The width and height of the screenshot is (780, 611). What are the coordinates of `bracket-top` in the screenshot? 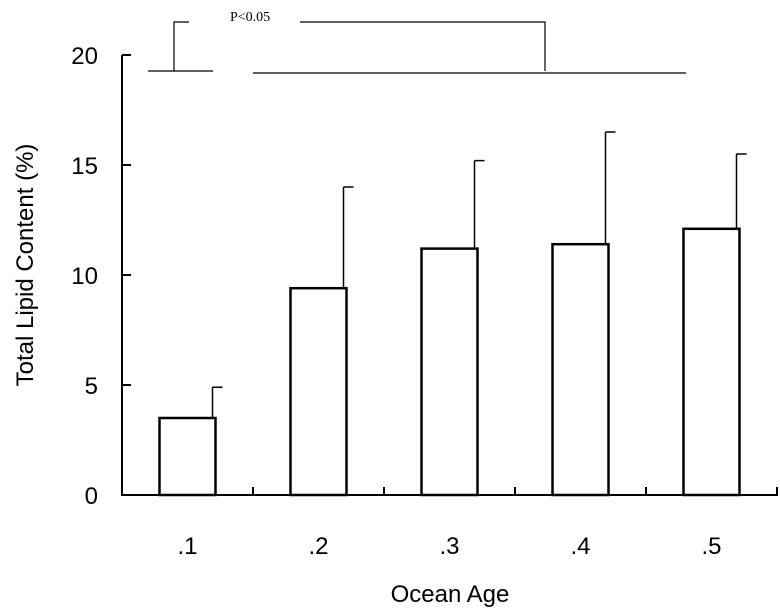 It's located at (423, 46).